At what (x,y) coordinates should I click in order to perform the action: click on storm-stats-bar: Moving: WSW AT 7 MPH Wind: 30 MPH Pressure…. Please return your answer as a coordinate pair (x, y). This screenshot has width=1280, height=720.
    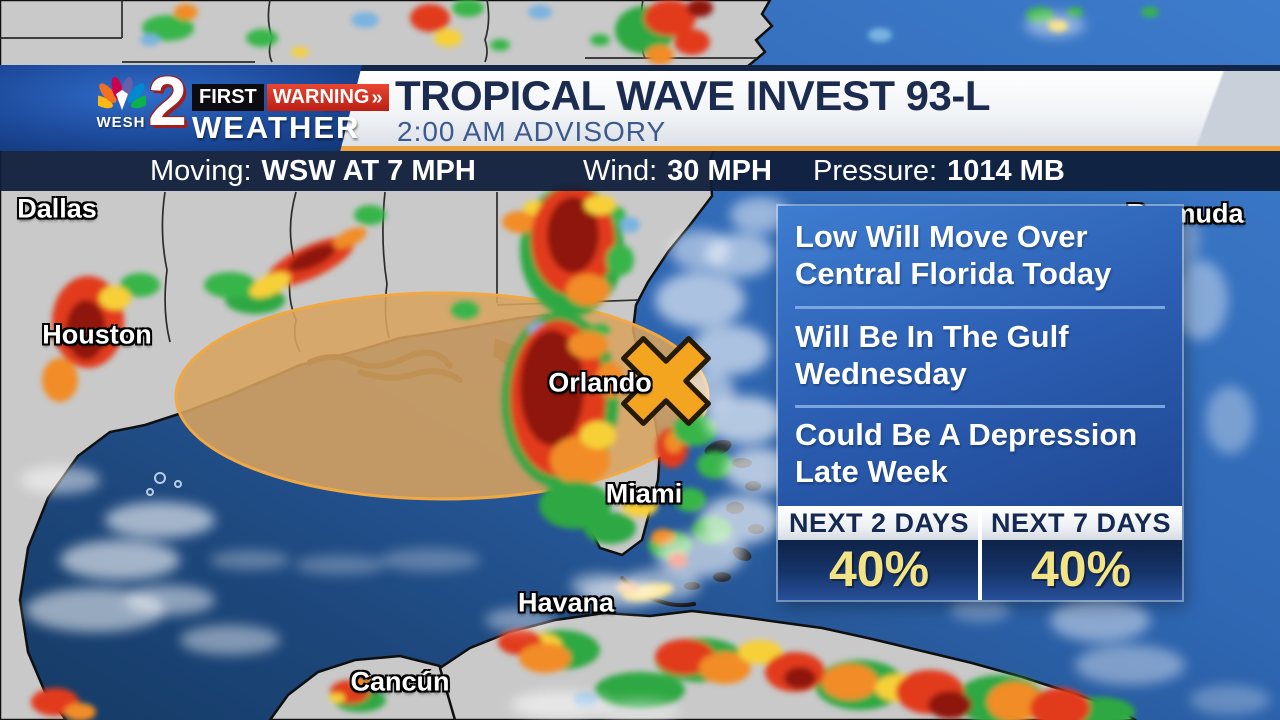
    Looking at the image, I should click on (640, 171).